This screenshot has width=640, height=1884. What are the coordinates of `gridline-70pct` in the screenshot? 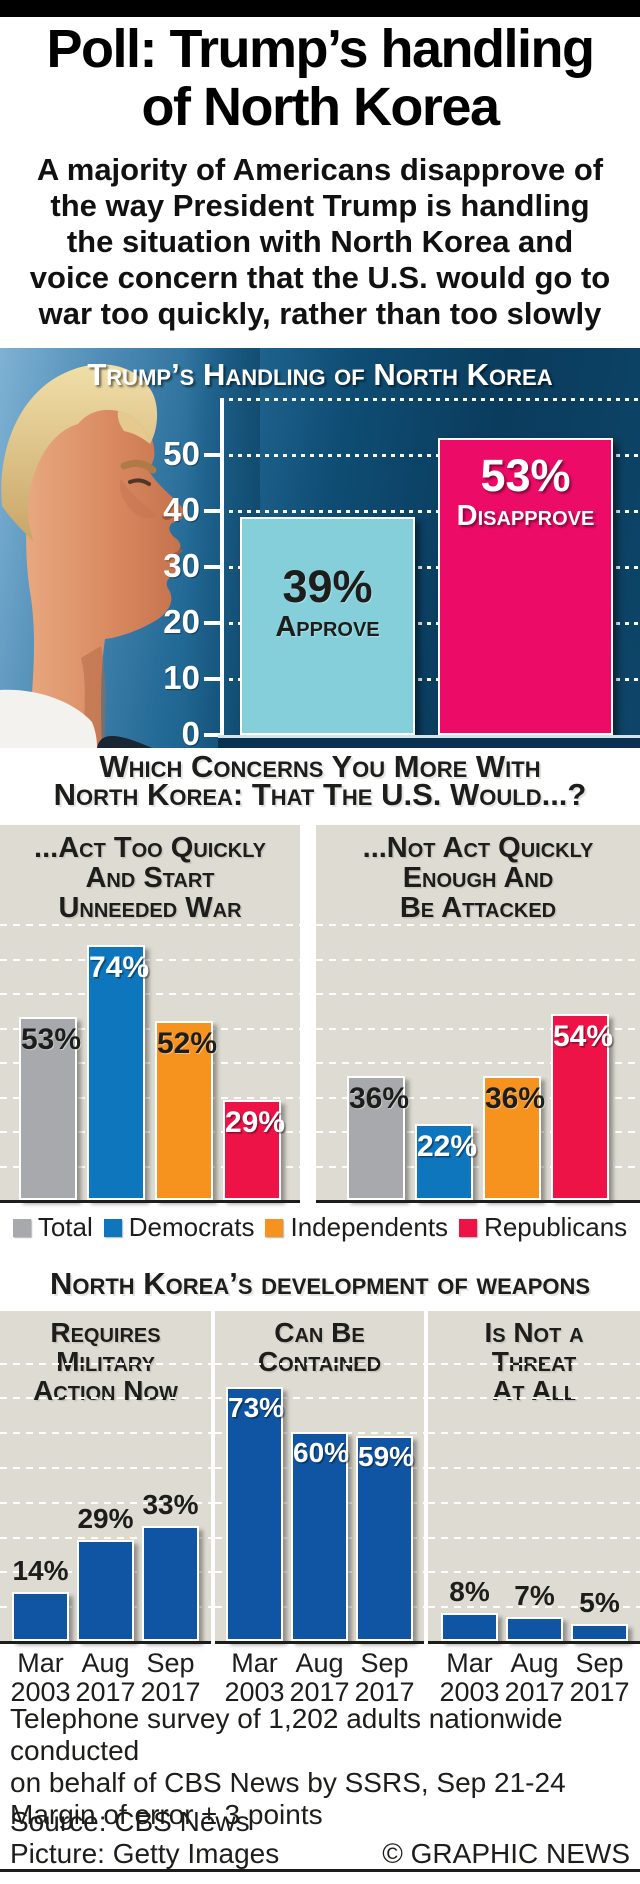 It's located at (534, 1398).